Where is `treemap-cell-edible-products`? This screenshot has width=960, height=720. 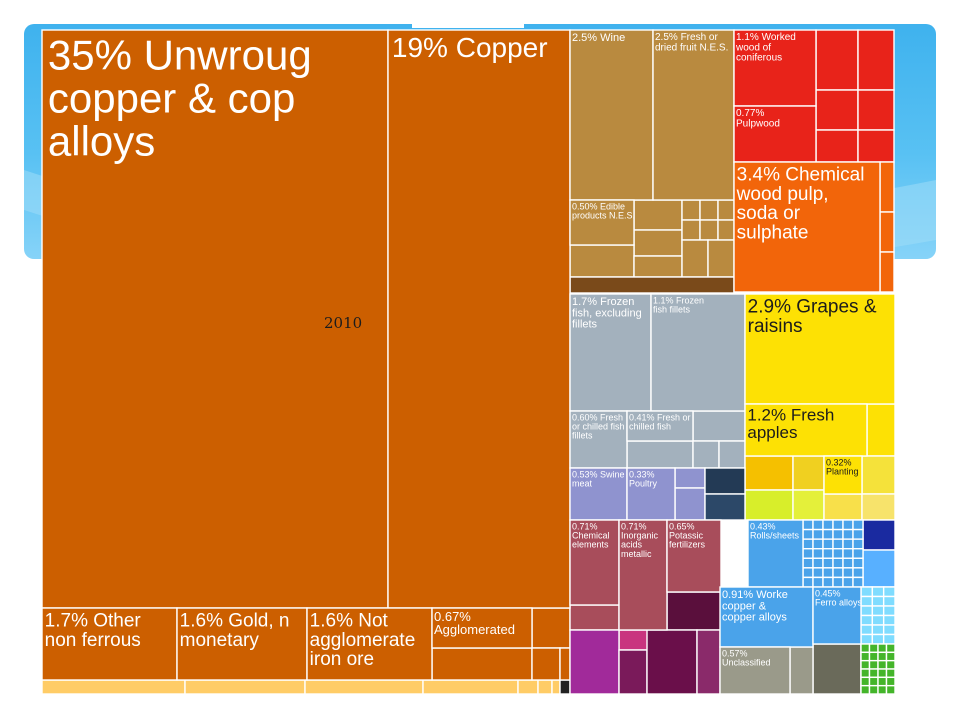 treemap-cell-edible-products is located at coordinates (602, 222).